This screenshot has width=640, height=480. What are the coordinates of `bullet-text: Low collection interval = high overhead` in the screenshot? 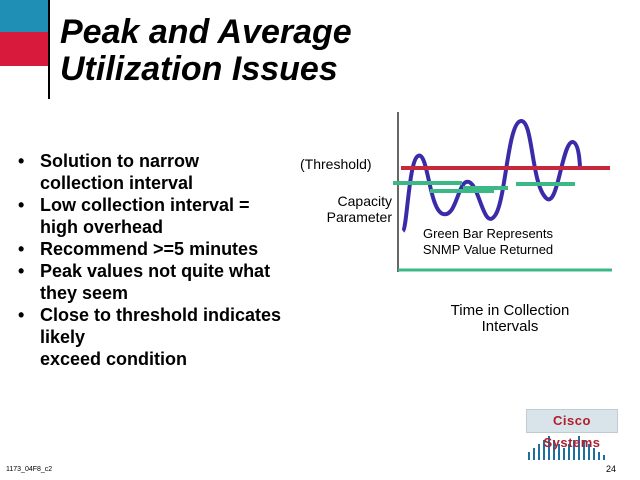 It's located at (145, 216).